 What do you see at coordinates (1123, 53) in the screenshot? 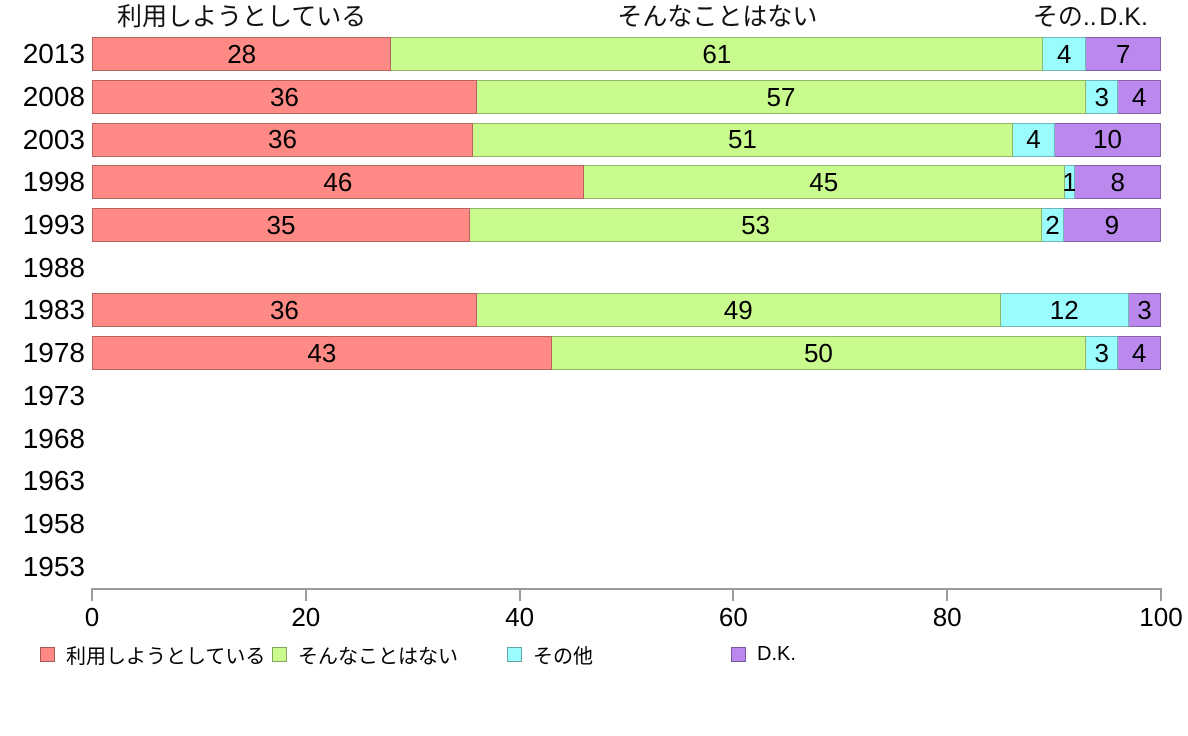
I see `bar-value-label: 7` at bounding box center [1123, 53].